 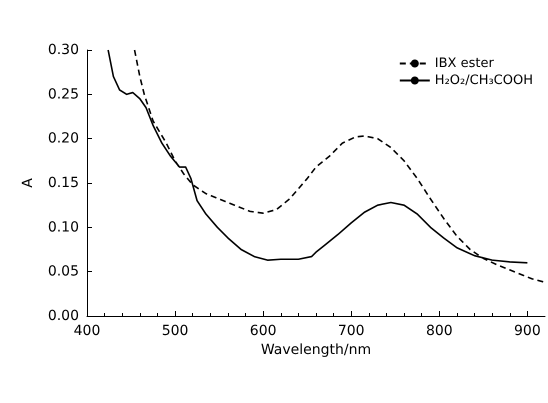 What do you see at coordinates (484, 80) in the screenshot?
I see `legend-label: H₂O₂/CH₃COOH` at bounding box center [484, 80].